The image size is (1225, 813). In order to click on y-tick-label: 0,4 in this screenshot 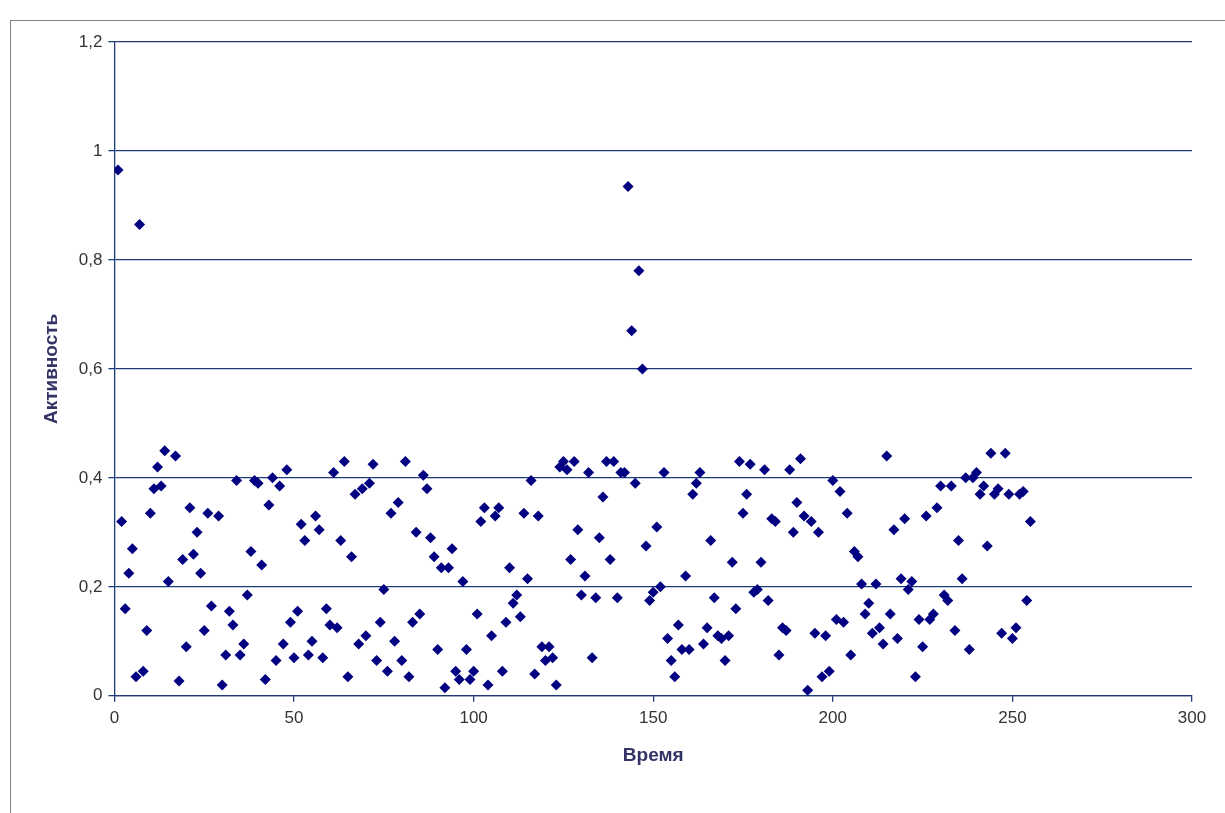, I will do `click(90, 477)`.